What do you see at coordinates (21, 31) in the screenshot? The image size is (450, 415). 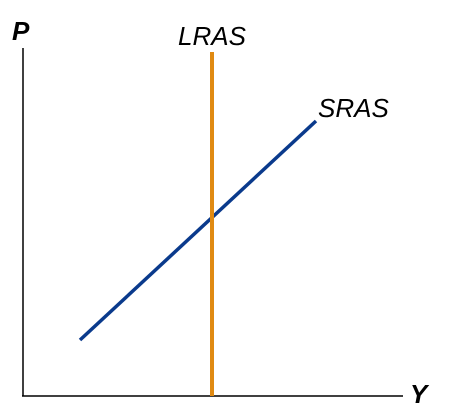 I see `y-axis-label: P` at bounding box center [21, 31].